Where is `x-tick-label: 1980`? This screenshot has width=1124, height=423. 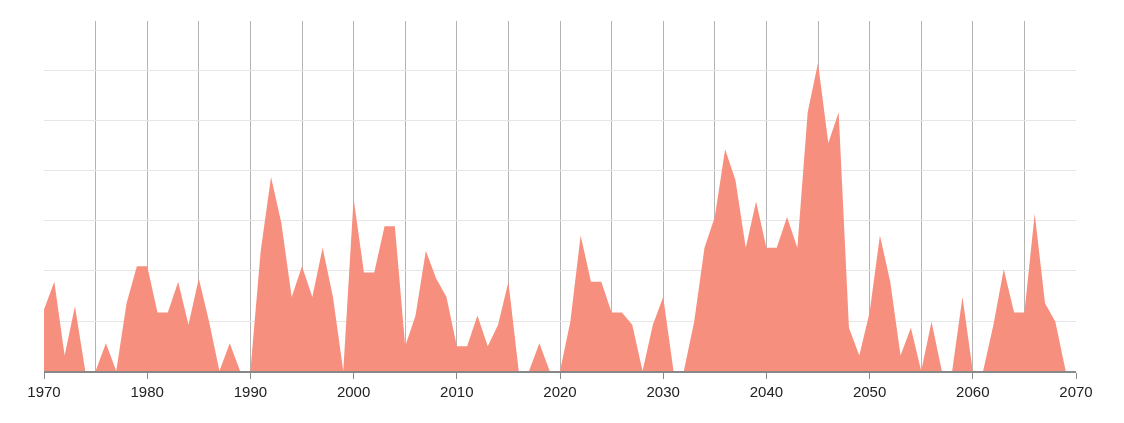
x-tick-label: 1980 is located at coordinates (147, 391).